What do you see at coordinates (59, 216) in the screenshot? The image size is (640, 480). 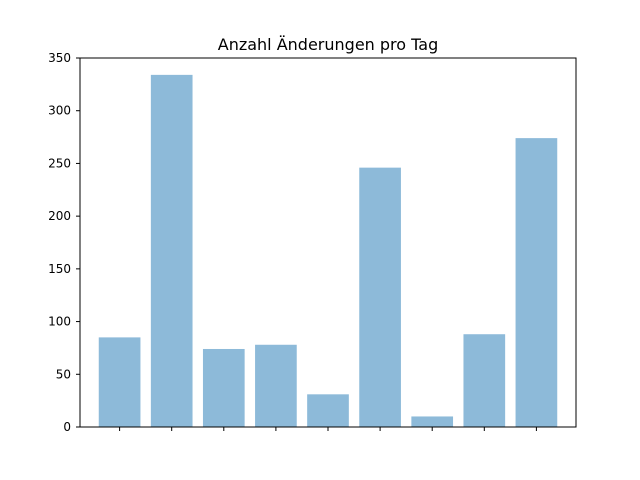 I see `y-tick-label-200: 200` at bounding box center [59, 216].